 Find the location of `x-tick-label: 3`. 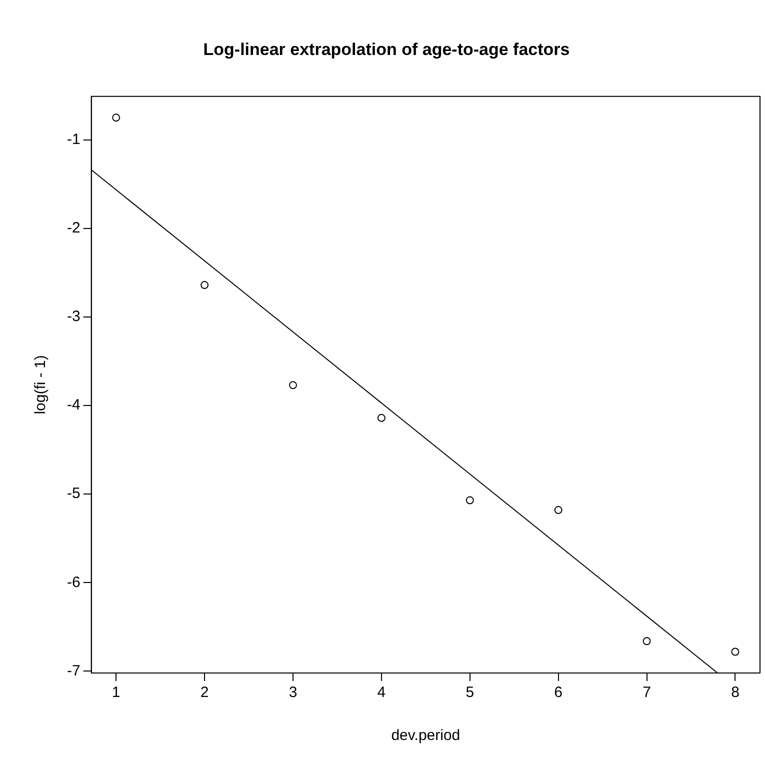

x-tick-label: 3 is located at coordinates (293, 693).